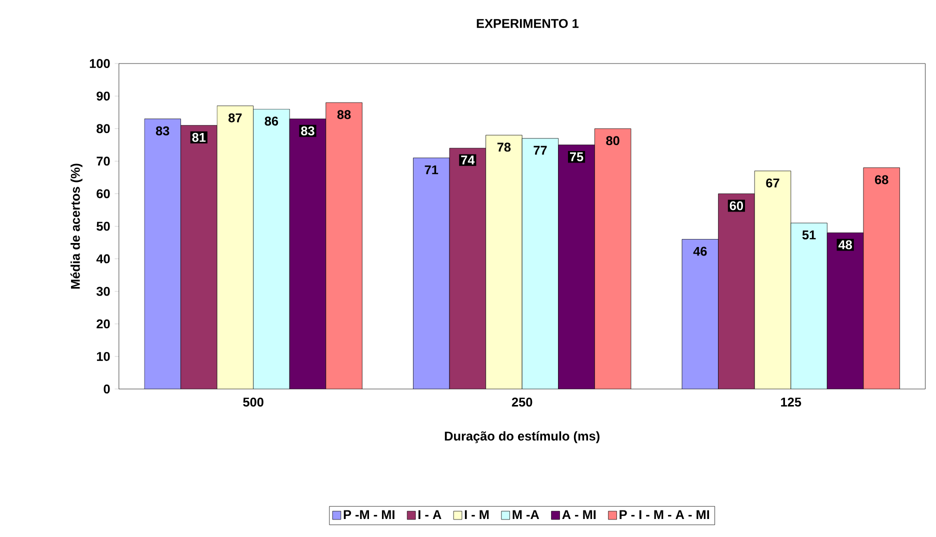 The image size is (936, 537). I want to click on data-label: 81, so click(199, 137).